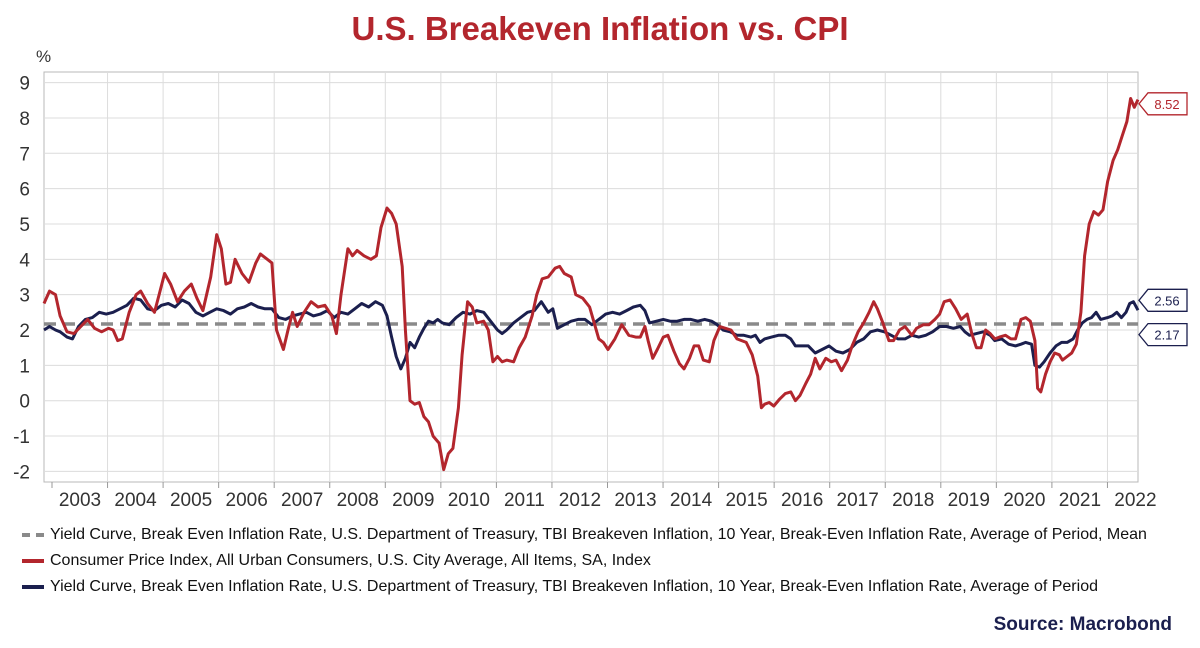 The image size is (1200, 648). I want to click on legend-swatch-mean, so click(33, 535).